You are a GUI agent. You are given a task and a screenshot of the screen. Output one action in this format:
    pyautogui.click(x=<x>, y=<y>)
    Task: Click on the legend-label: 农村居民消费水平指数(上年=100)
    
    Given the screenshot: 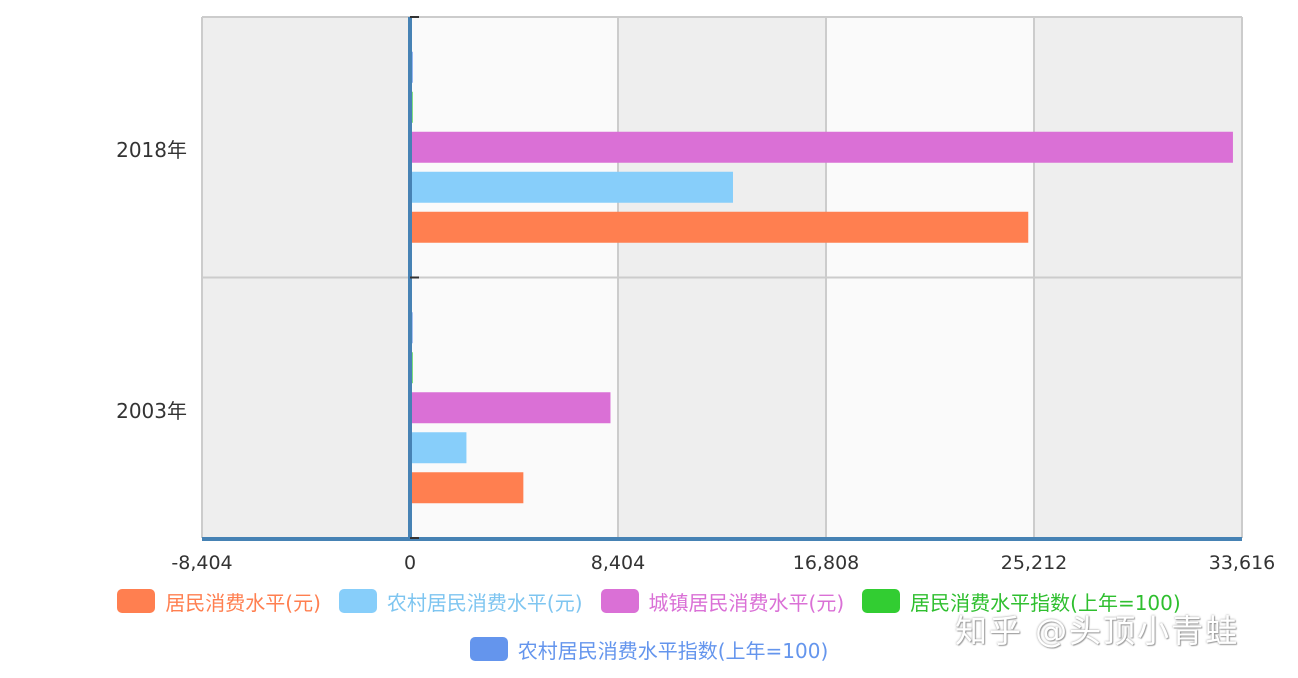 What is the action you would take?
    pyautogui.click(x=673, y=650)
    